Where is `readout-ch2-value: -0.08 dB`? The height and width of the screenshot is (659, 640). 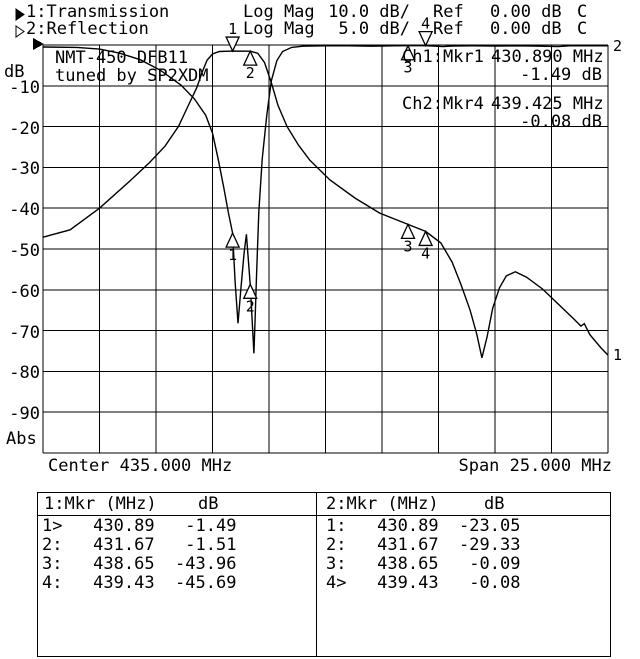 readout-ch2-value: -0.08 dB is located at coordinates (561, 122).